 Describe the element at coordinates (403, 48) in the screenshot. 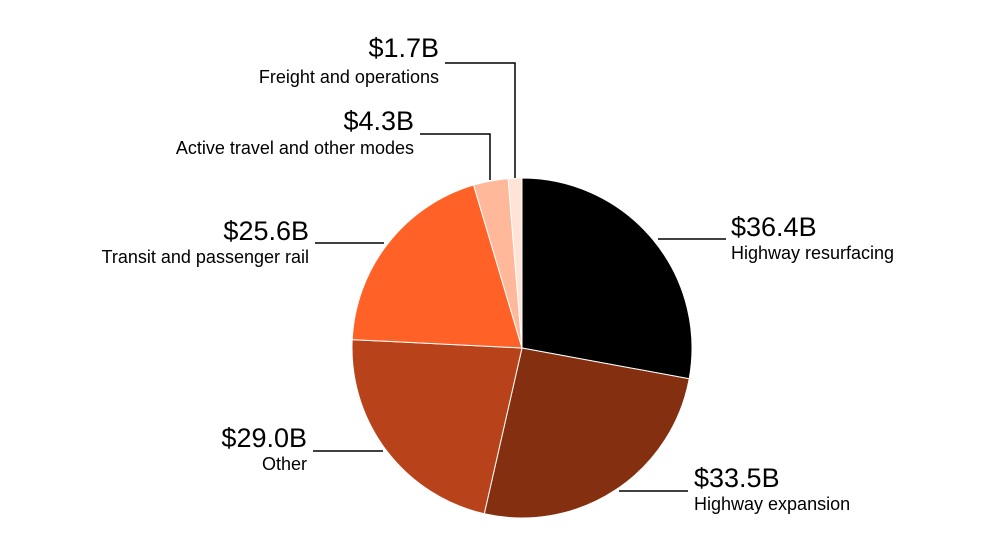

I see `slice-value-freight-and-operations: $1.7B` at that location.